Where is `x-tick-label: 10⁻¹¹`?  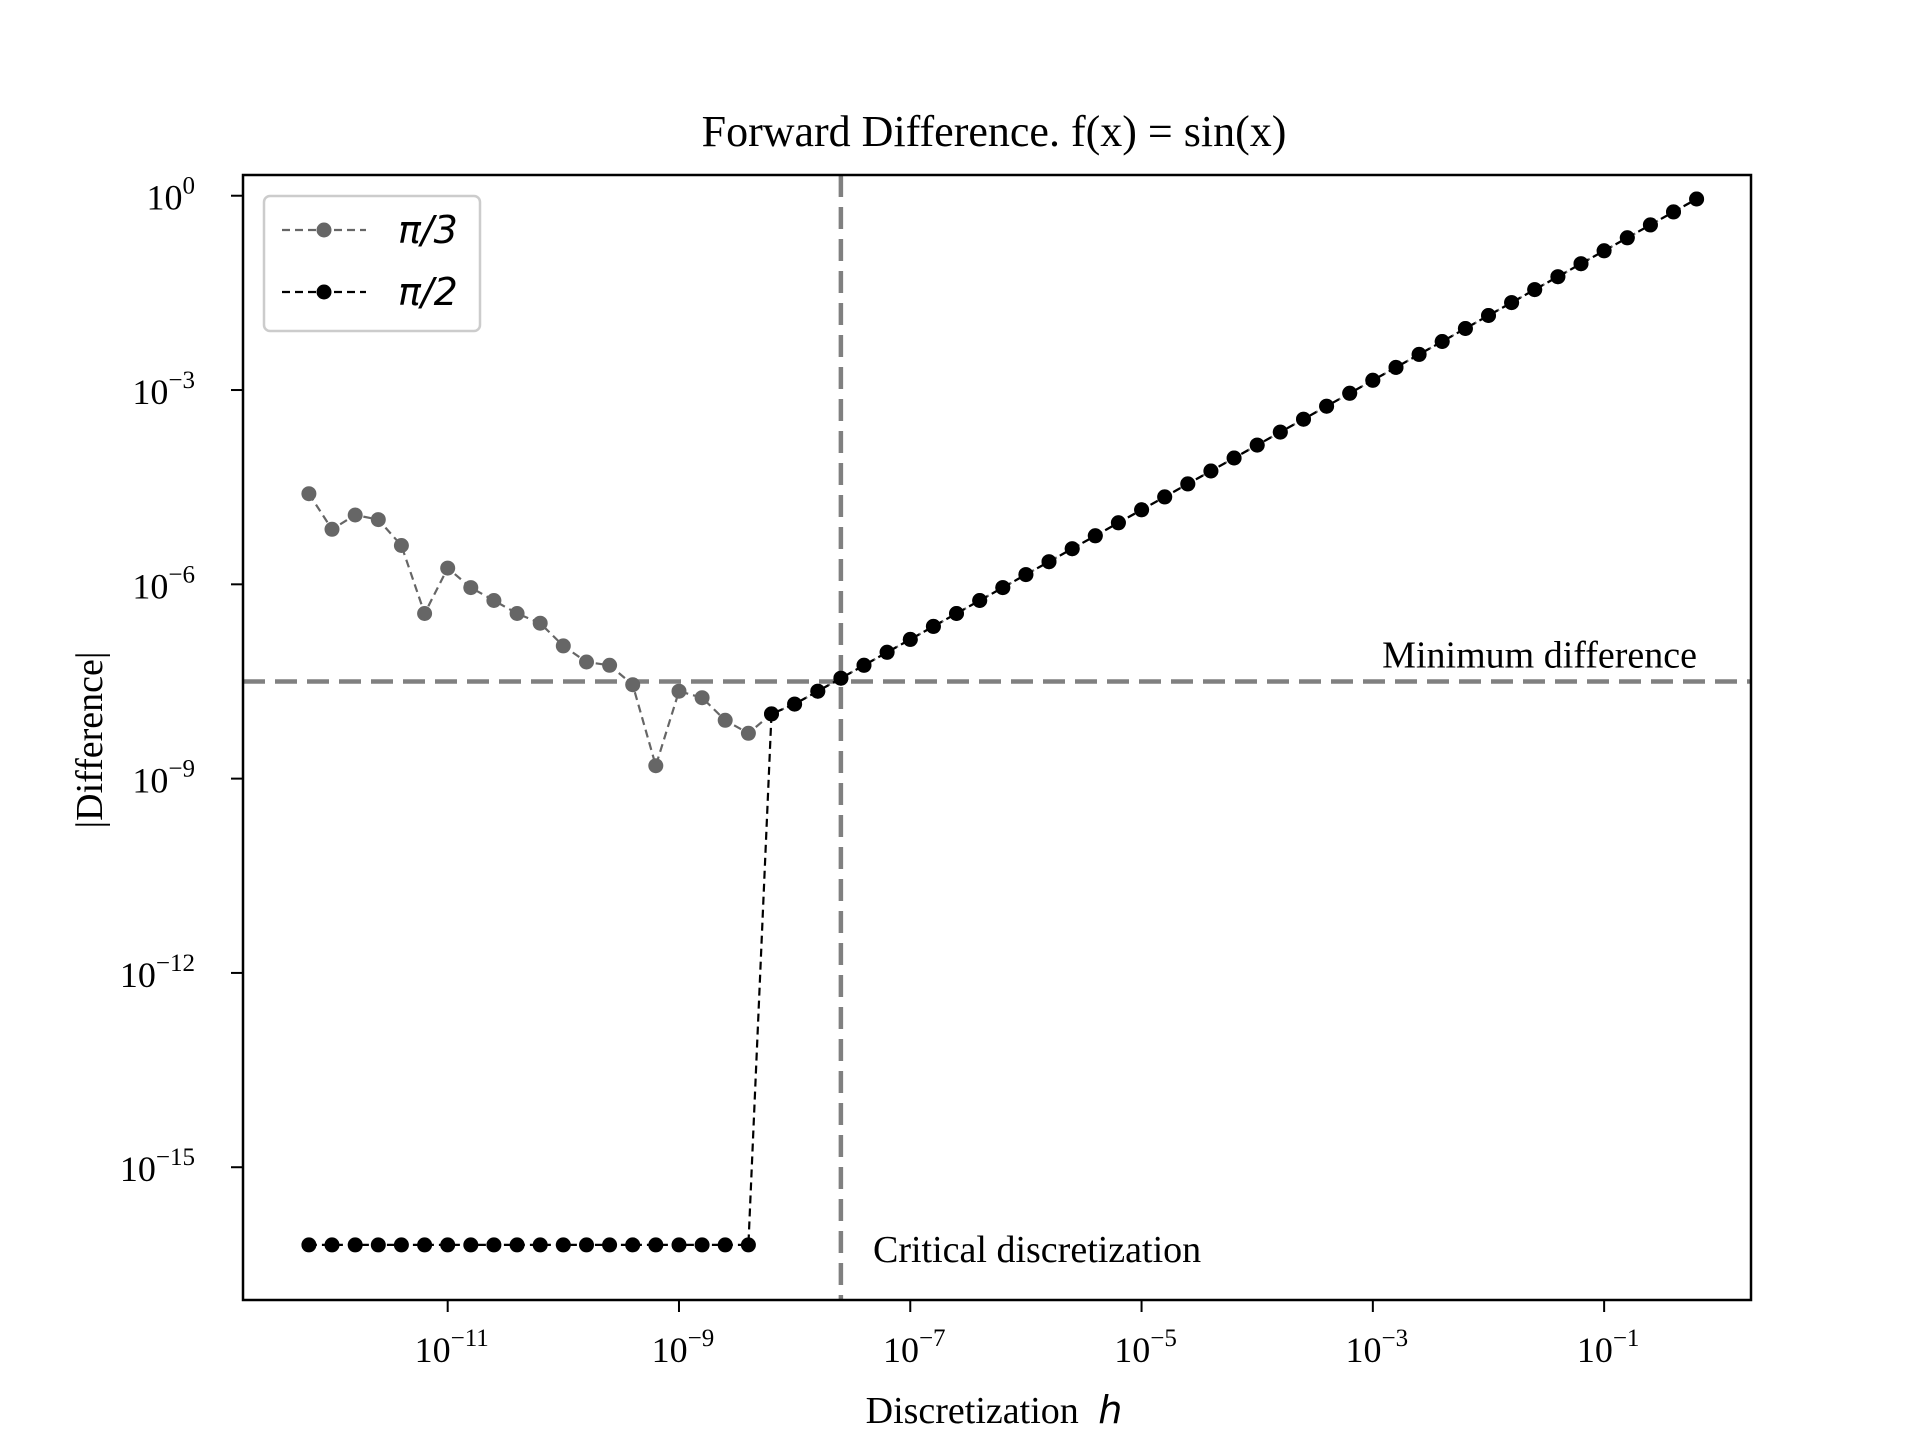
x-tick-label: 10⁻¹¹ is located at coordinates (452, 1347).